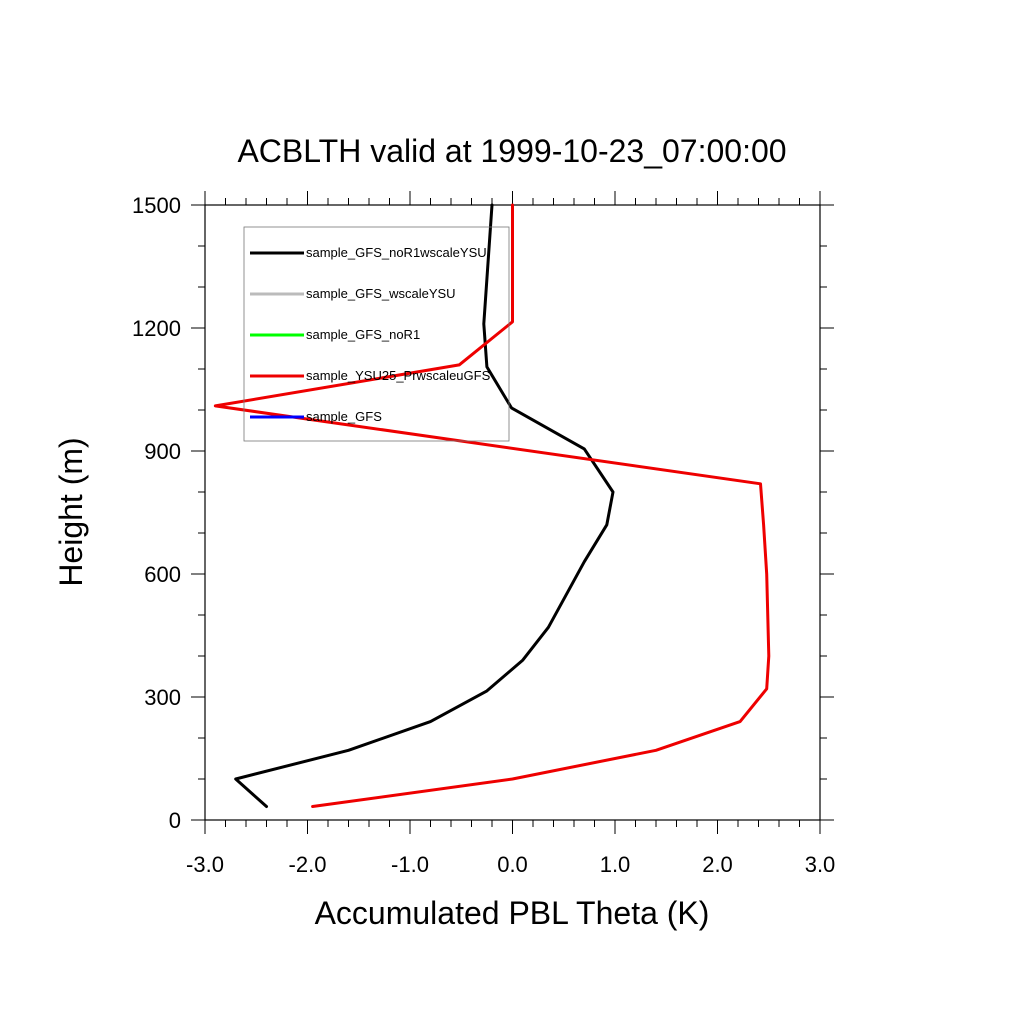  What do you see at coordinates (820, 864) in the screenshot?
I see `x-tick-label: 3.0` at bounding box center [820, 864].